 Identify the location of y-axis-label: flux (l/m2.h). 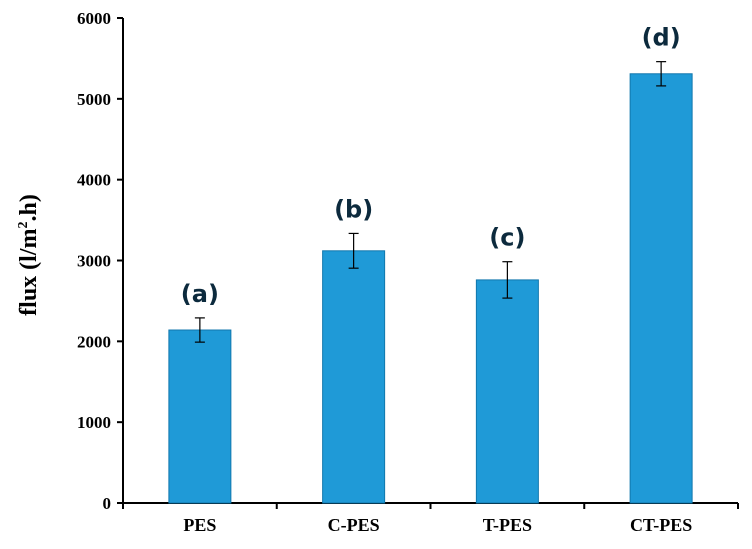
(29, 255).